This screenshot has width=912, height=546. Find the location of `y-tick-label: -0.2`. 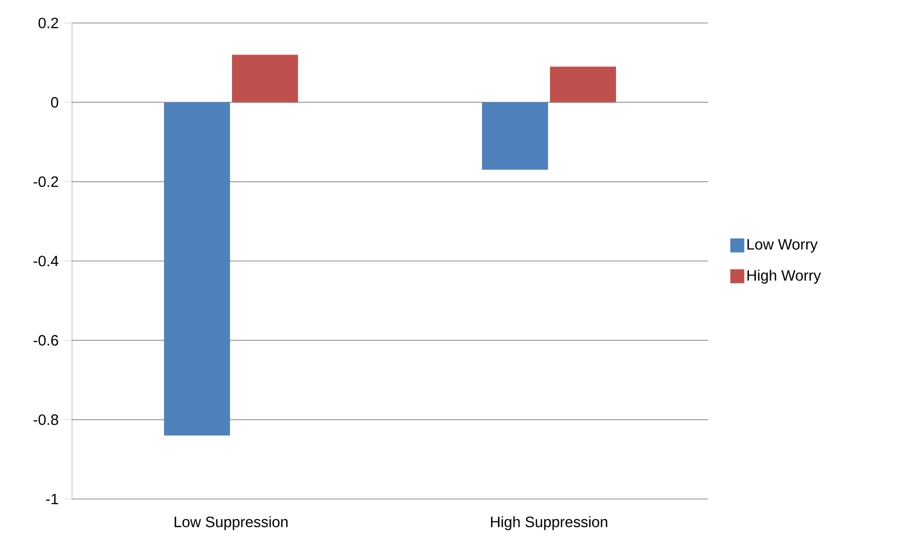

y-tick-label: -0.2 is located at coordinates (46, 181).